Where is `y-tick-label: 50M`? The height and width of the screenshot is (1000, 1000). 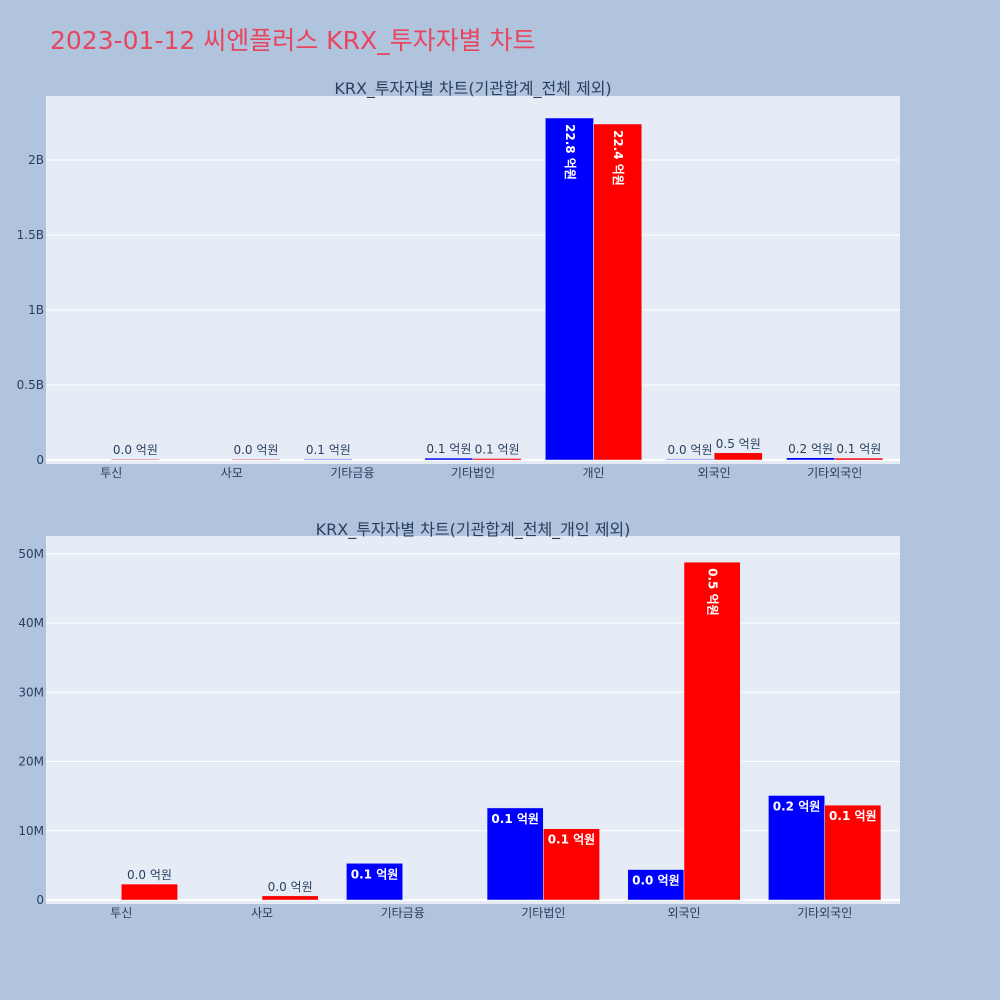
y-tick-label: 50M is located at coordinates (31, 554).